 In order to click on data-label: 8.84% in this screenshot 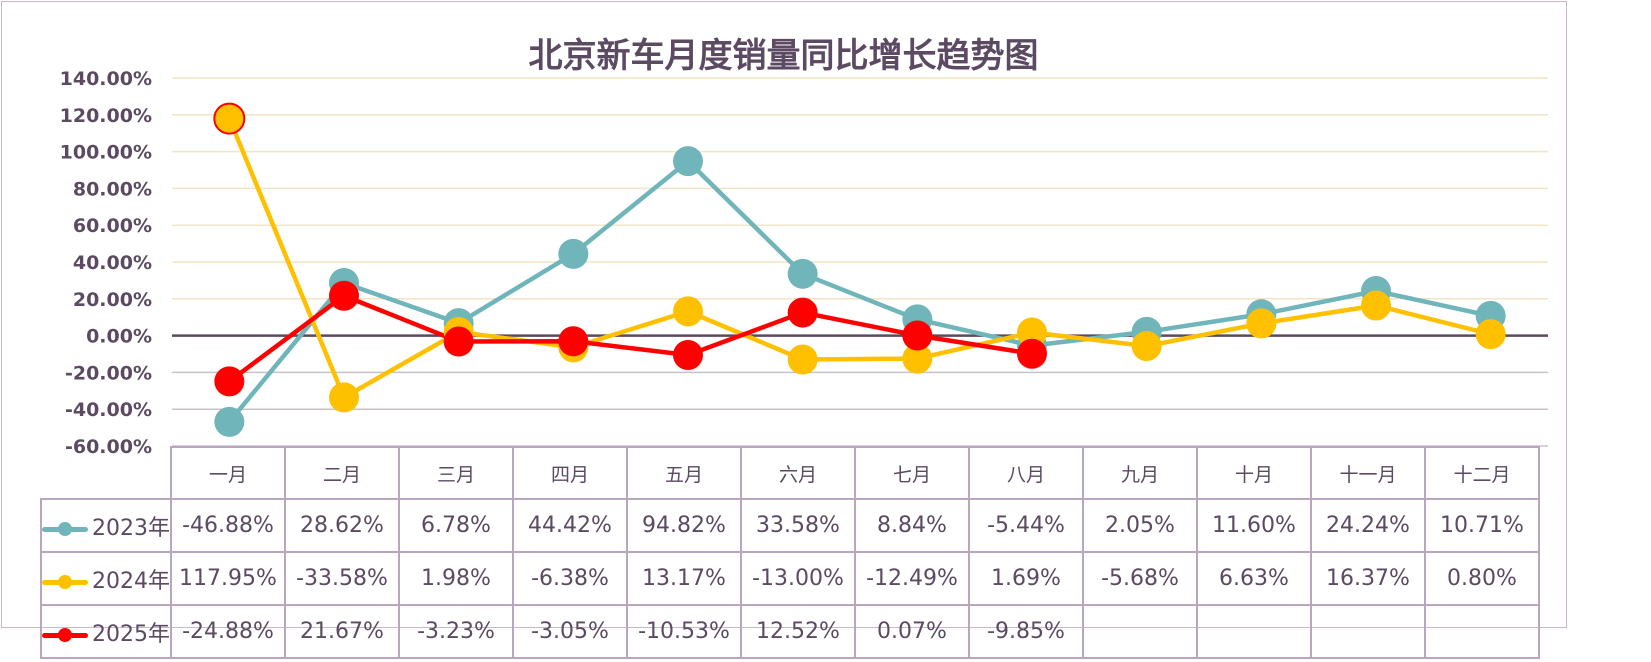, I will do `click(912, 525)`.